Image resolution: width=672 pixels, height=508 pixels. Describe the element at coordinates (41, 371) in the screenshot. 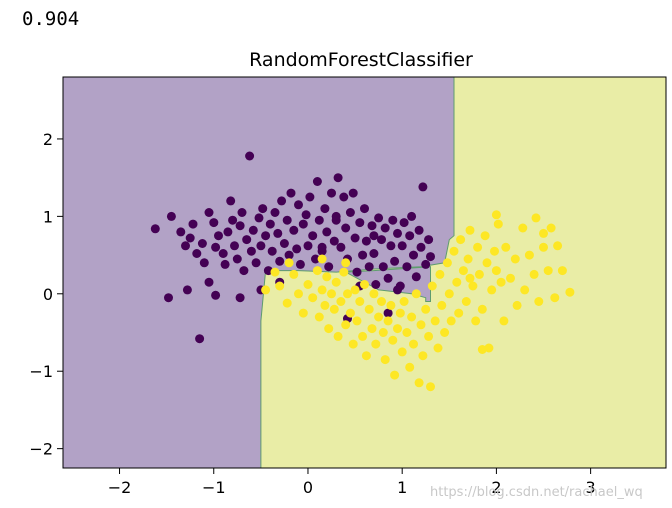

I see `y-tick-label: −1` at that location.